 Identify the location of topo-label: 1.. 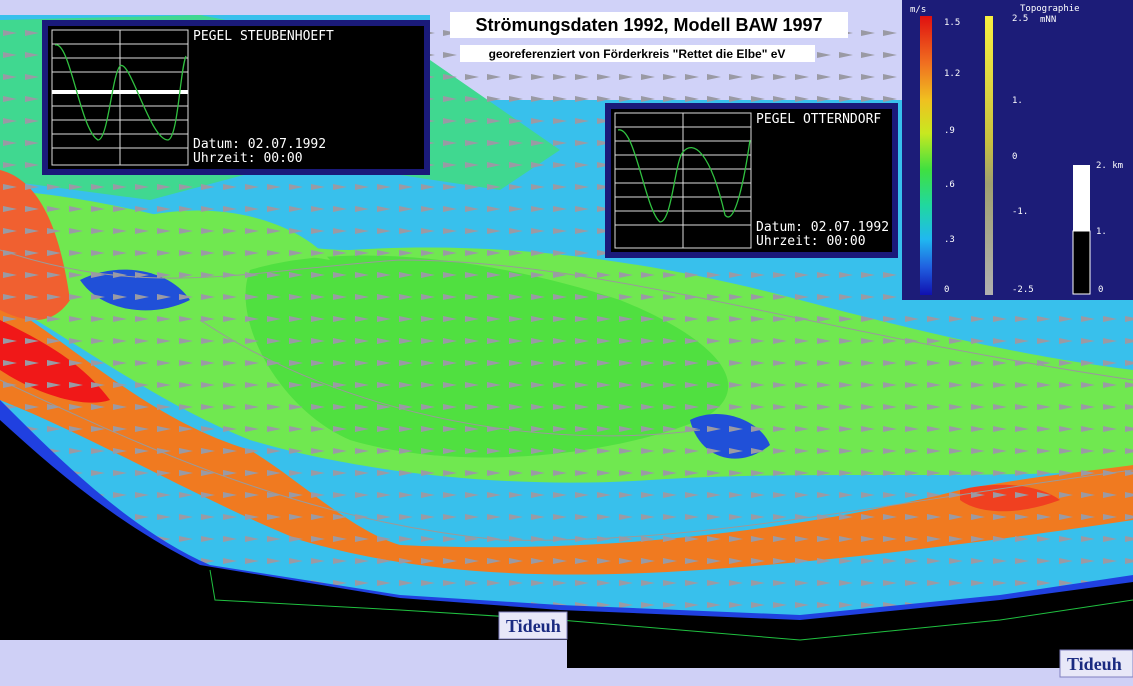
(1017, 101).